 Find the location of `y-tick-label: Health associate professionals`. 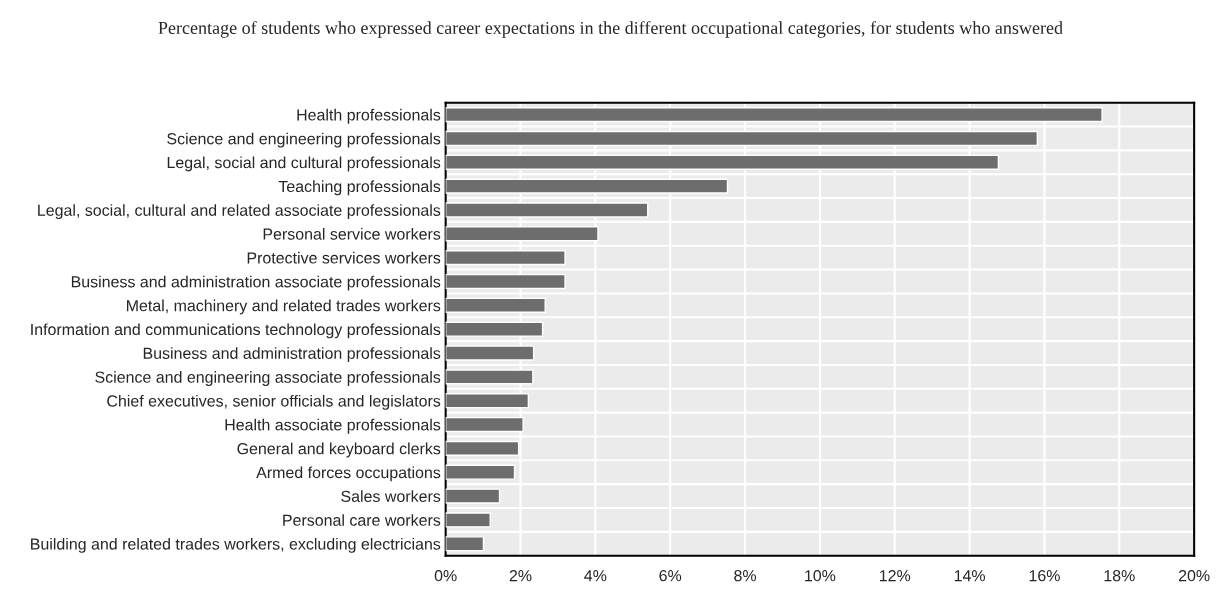

y-tick-label: Health associate professionals is located at coordinates (333, 426).